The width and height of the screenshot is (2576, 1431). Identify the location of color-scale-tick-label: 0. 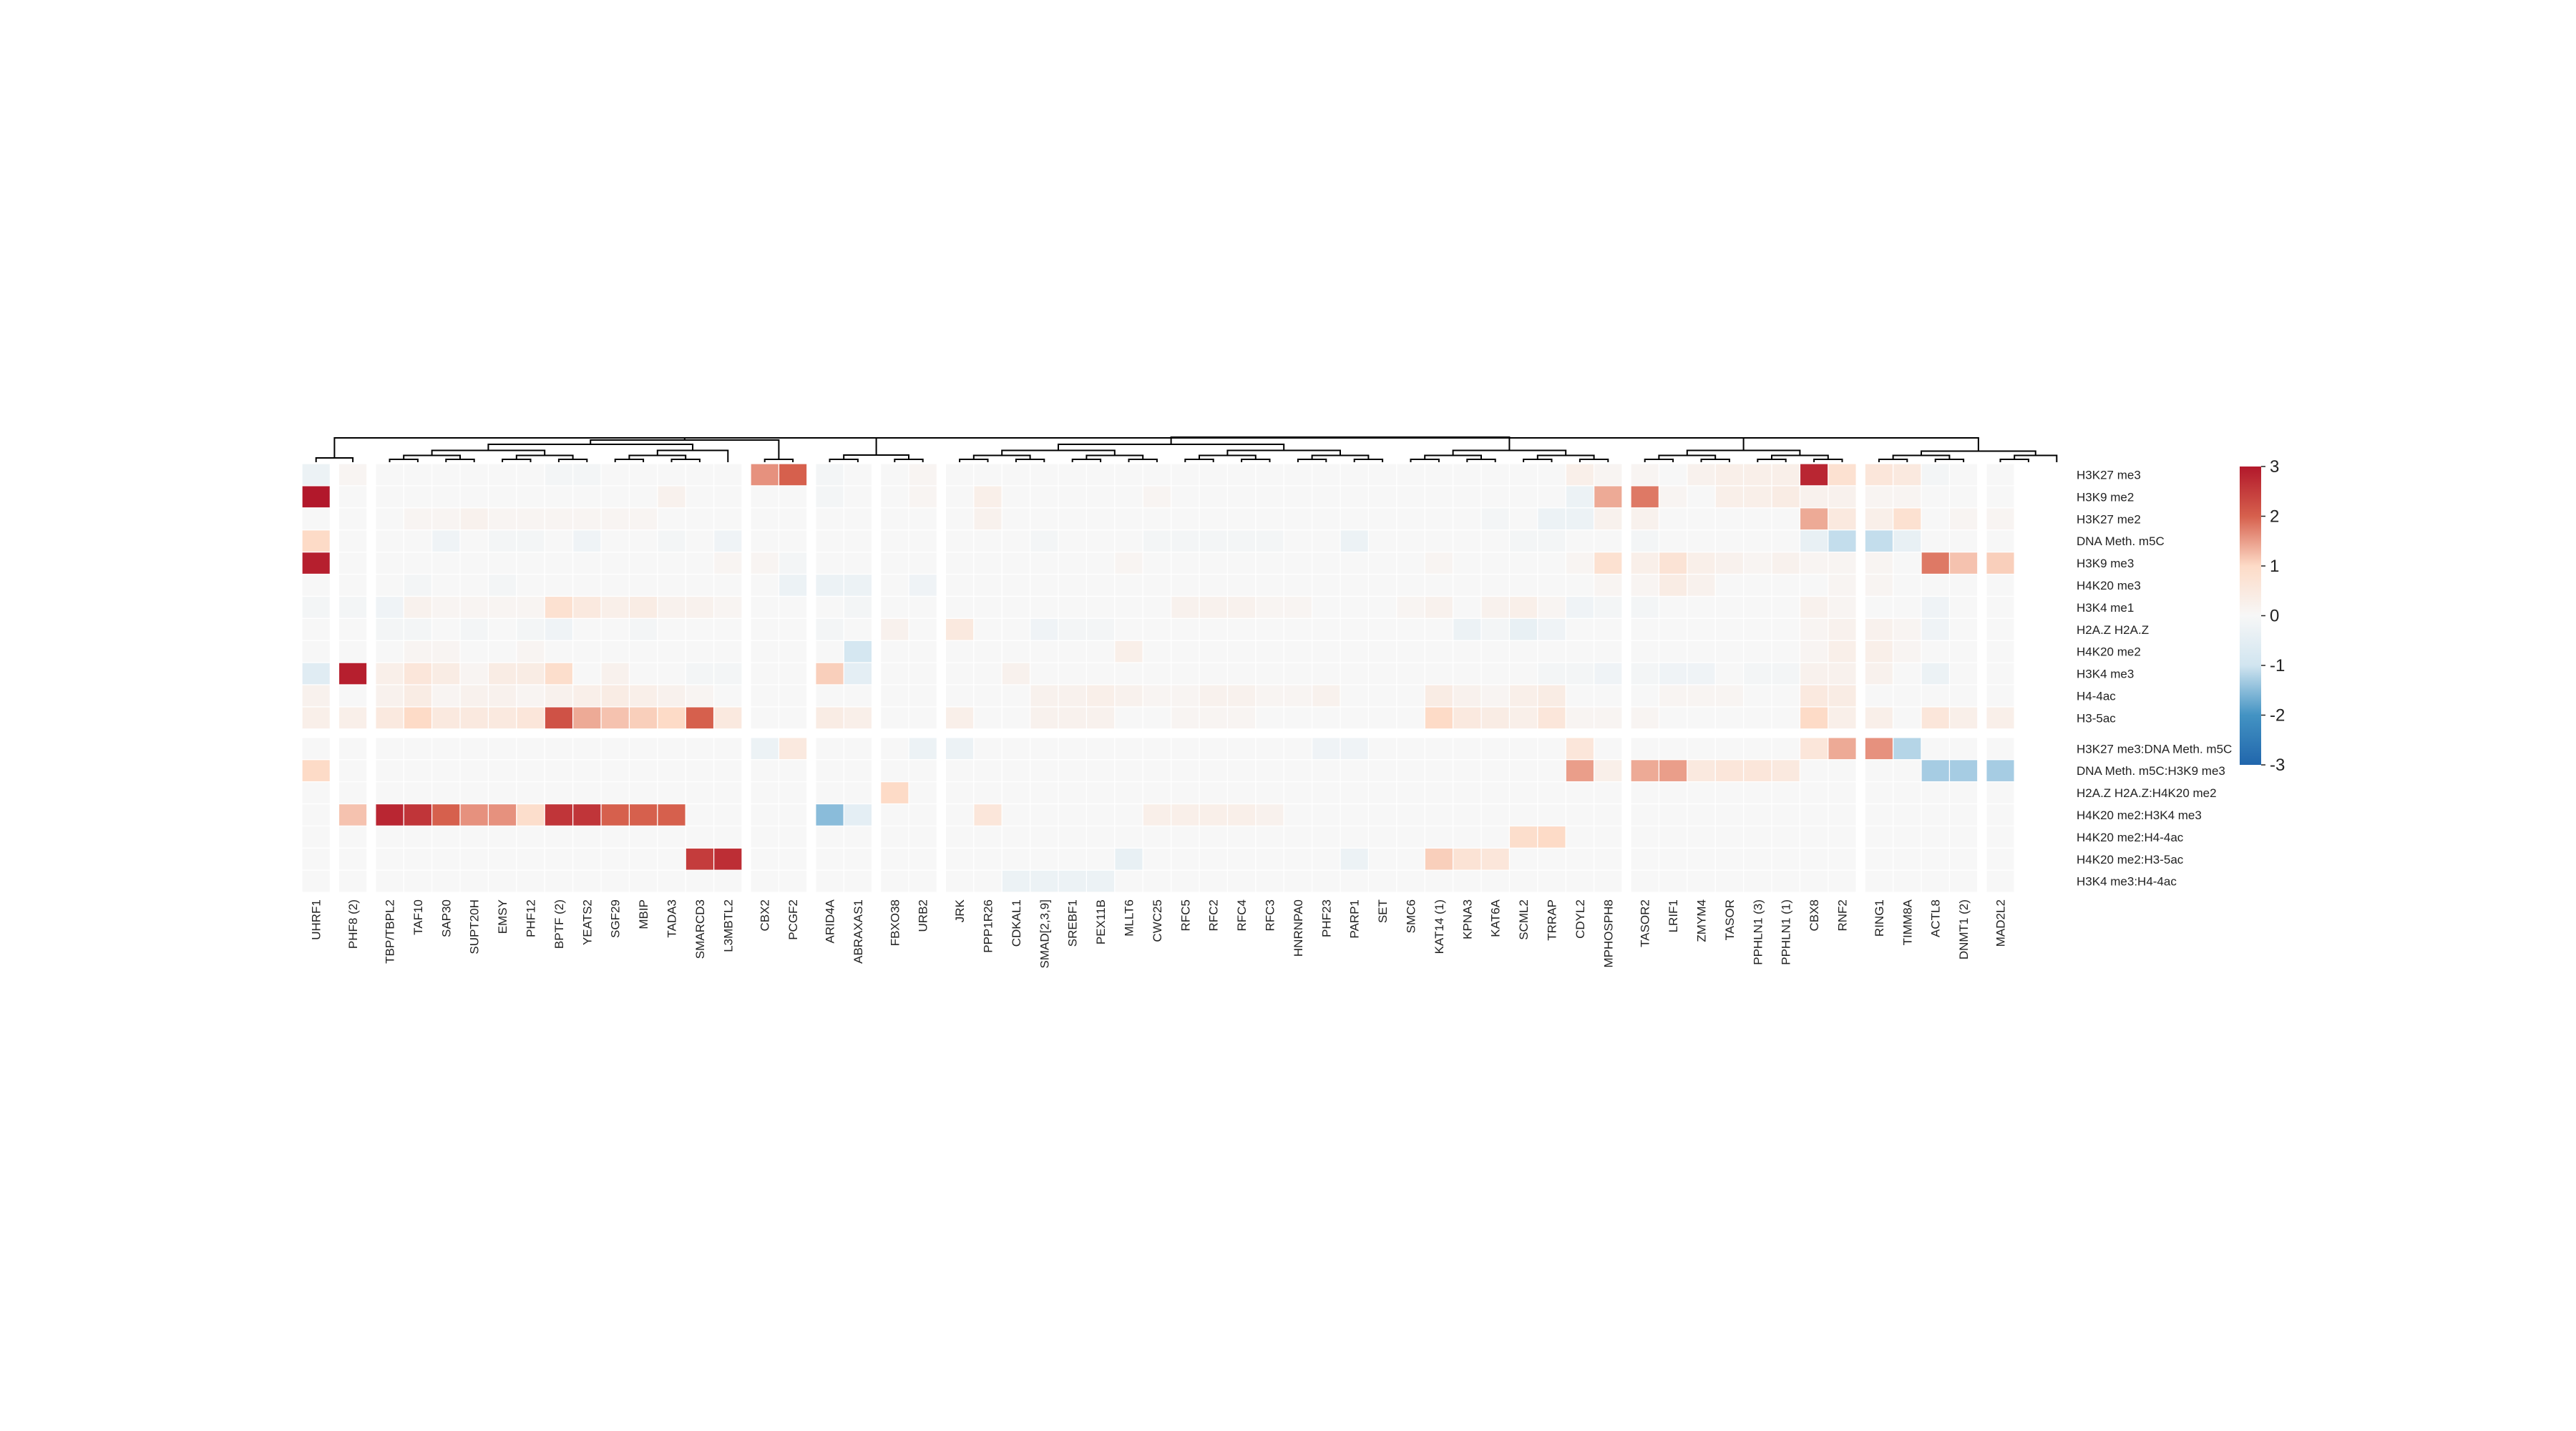
(2274, 616).